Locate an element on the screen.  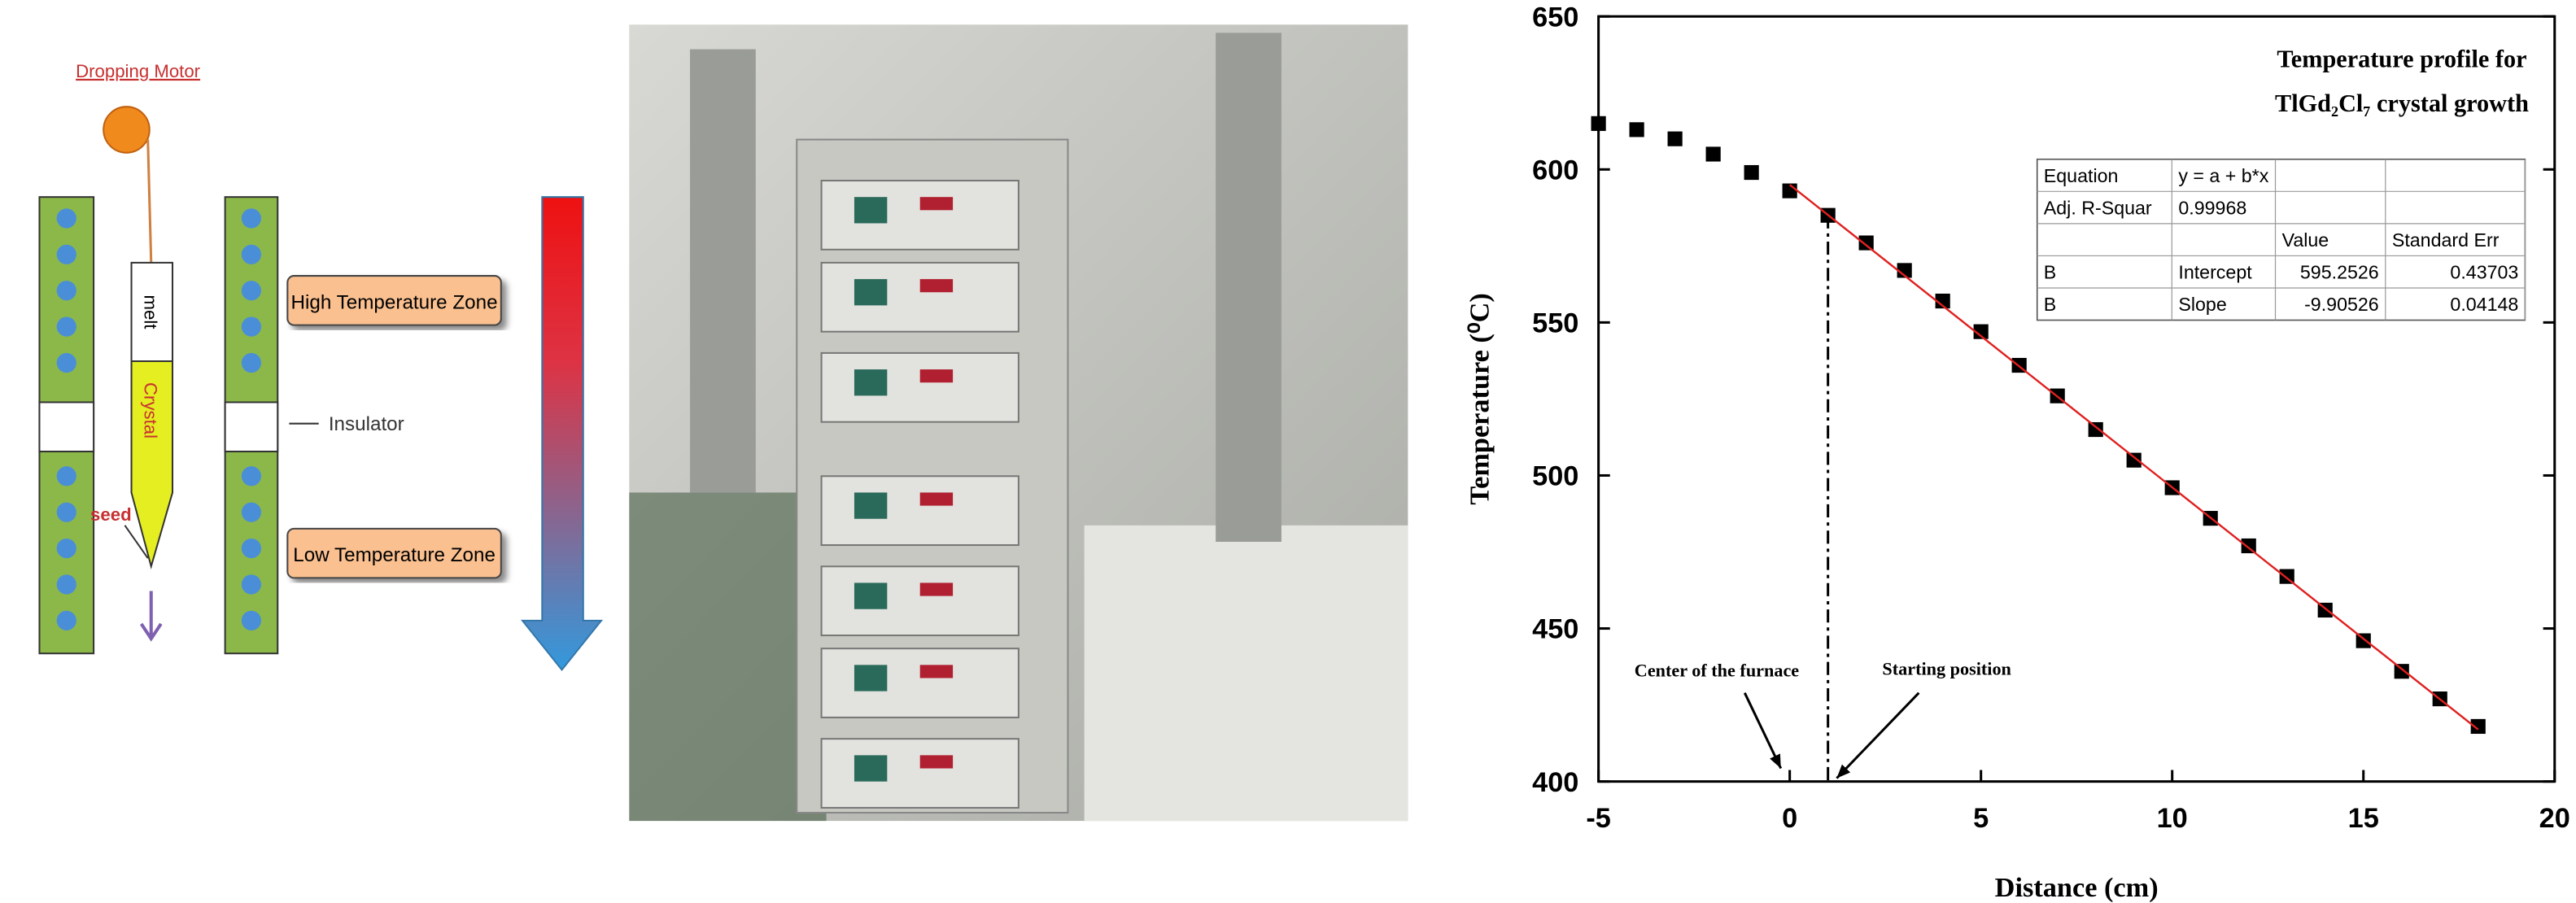
y-tick-label: 450 is located at coordinates (1555, 629).